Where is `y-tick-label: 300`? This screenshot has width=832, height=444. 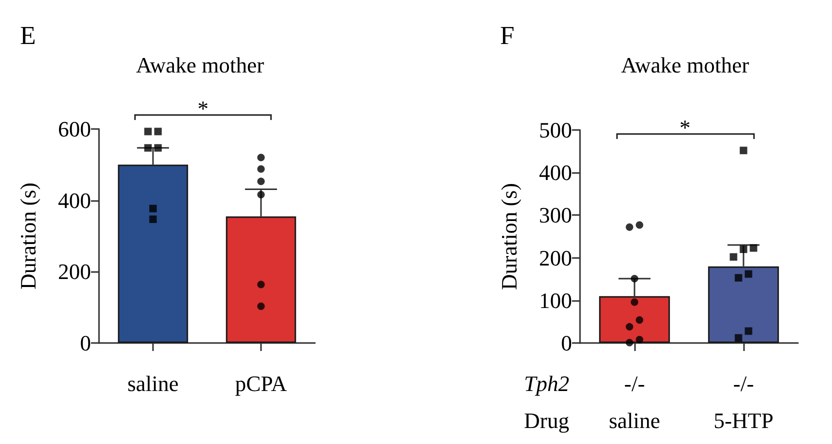
y-tick-label: 300 is located at coordinates (555, 215).